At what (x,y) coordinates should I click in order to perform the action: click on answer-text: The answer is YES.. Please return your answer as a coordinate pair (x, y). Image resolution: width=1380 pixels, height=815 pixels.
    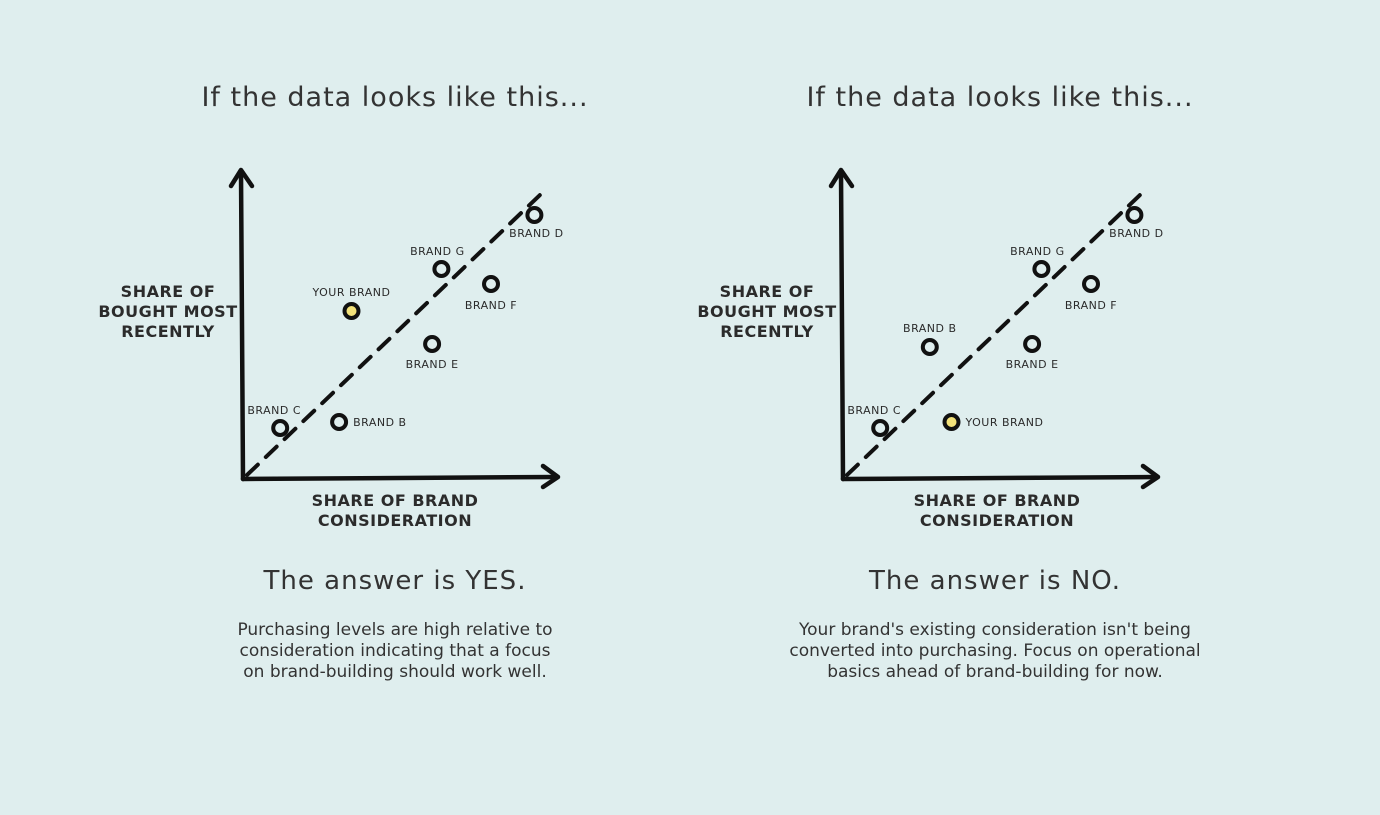
    Looking at the image, I should click on (395, 581).